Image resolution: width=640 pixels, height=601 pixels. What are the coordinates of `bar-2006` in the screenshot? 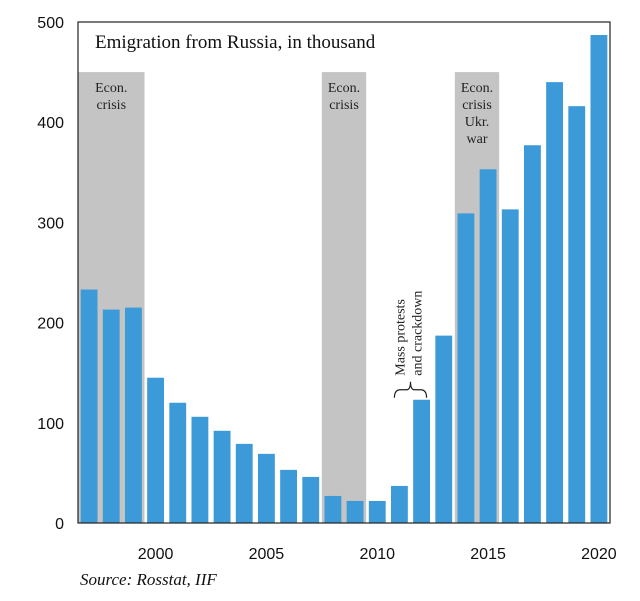 It's located at (289, 496).